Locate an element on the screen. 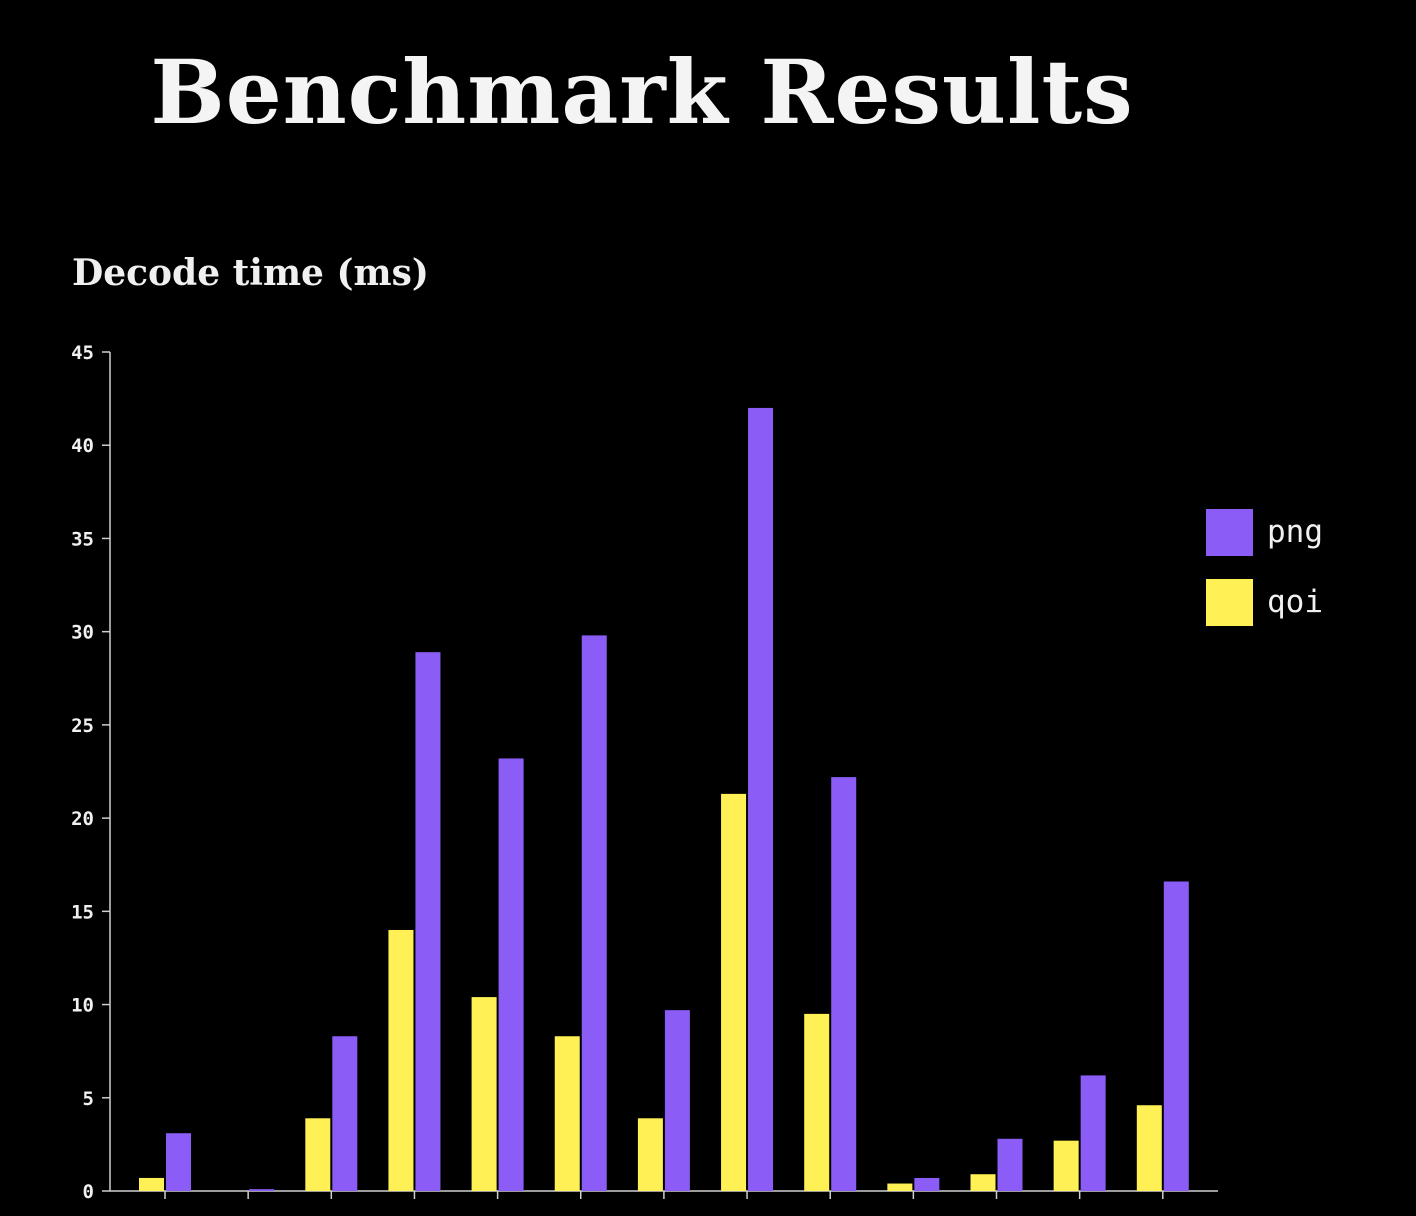 The height and width of the screenshot is (1216, 1416). y-tick-label: 5 is located at coordinates (88, 1099).